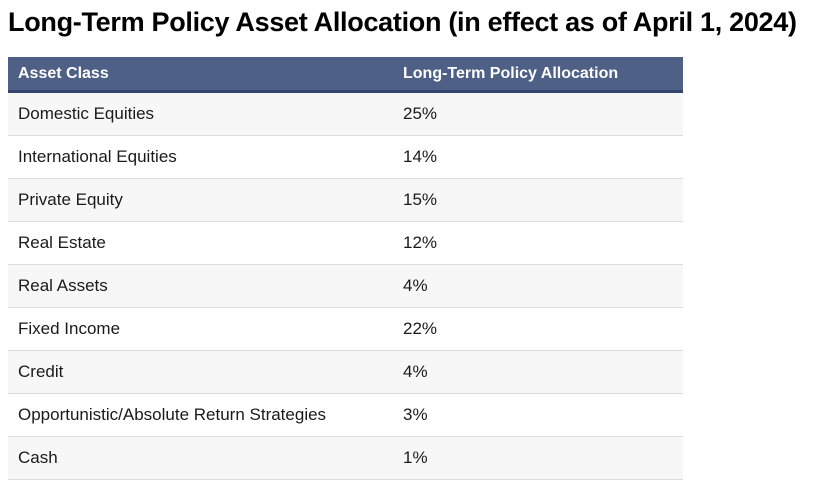 This screenshot has width=824, height=494. Describe the element at coordinates (200, 329) in the screenshot. I see `asset-class-cell: Fixed Income` at that location.